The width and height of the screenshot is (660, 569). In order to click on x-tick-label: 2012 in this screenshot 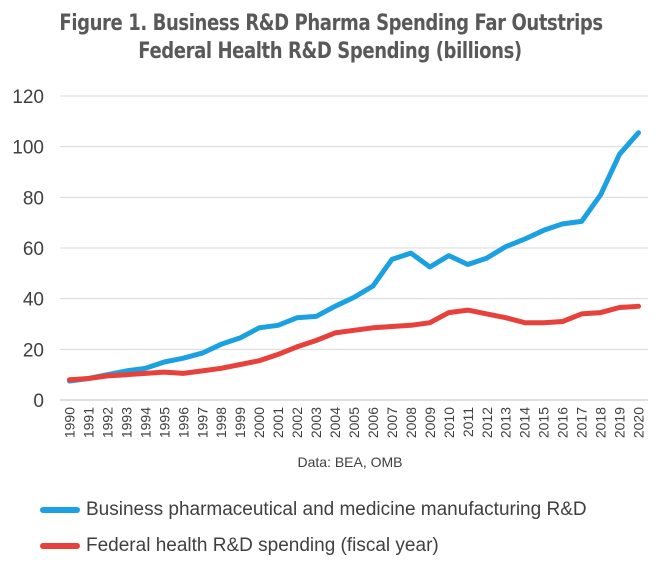, I will do `click(487, 422)`.